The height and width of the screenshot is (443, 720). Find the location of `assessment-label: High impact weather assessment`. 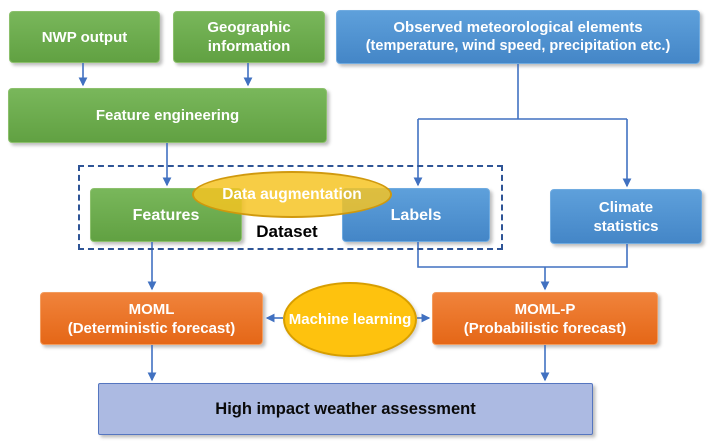

assessment-label: High impact weather assessment is located at coordinates (345, 408).